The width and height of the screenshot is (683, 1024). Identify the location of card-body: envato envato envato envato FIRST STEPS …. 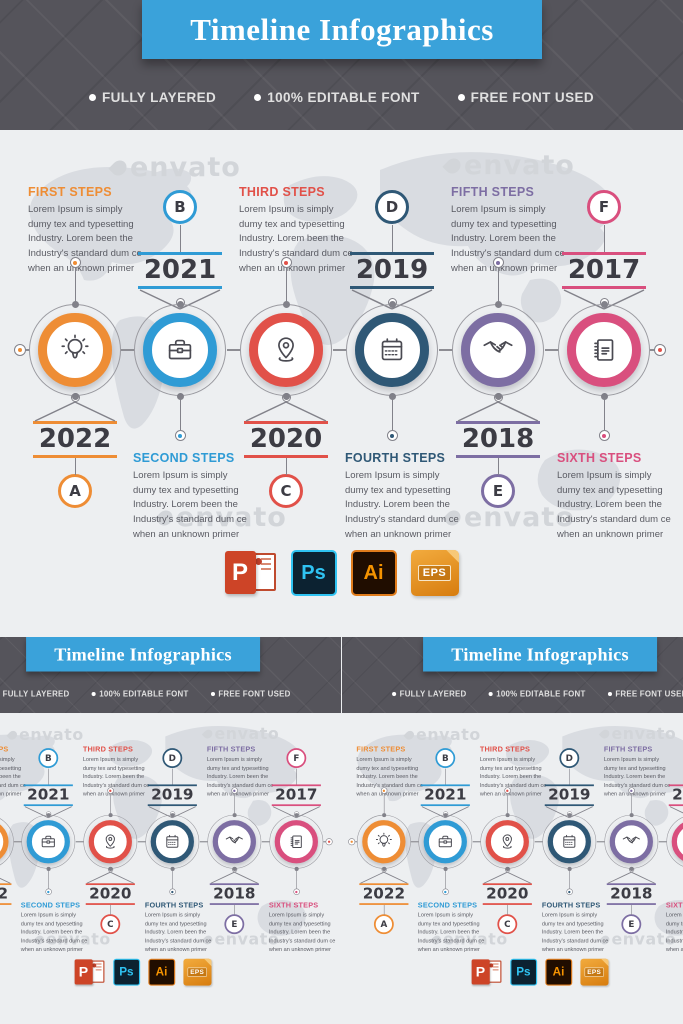
(170, 861).